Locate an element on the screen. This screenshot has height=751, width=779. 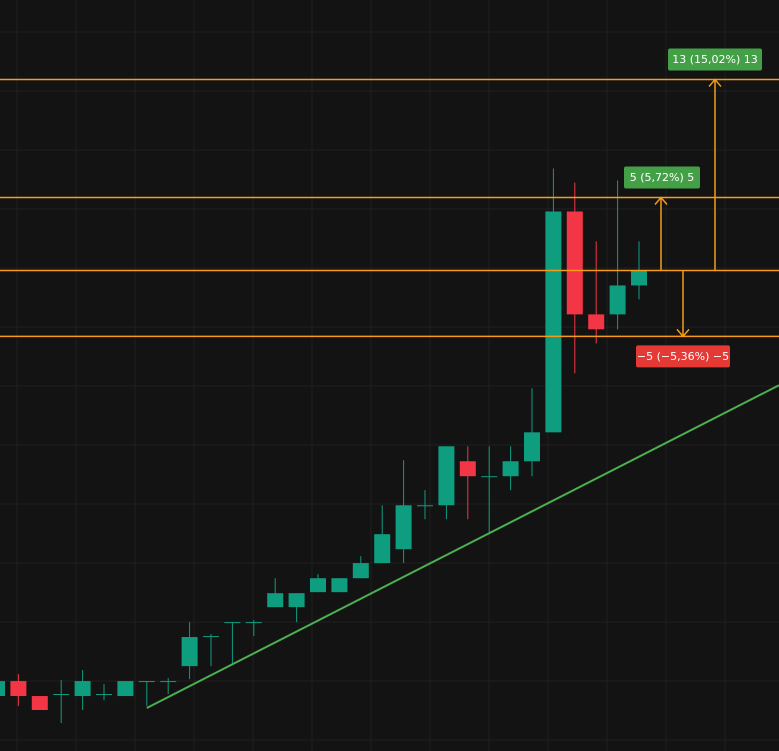
label-text: −5 (−5,36%) −5 is located at coordinates (683, 356).